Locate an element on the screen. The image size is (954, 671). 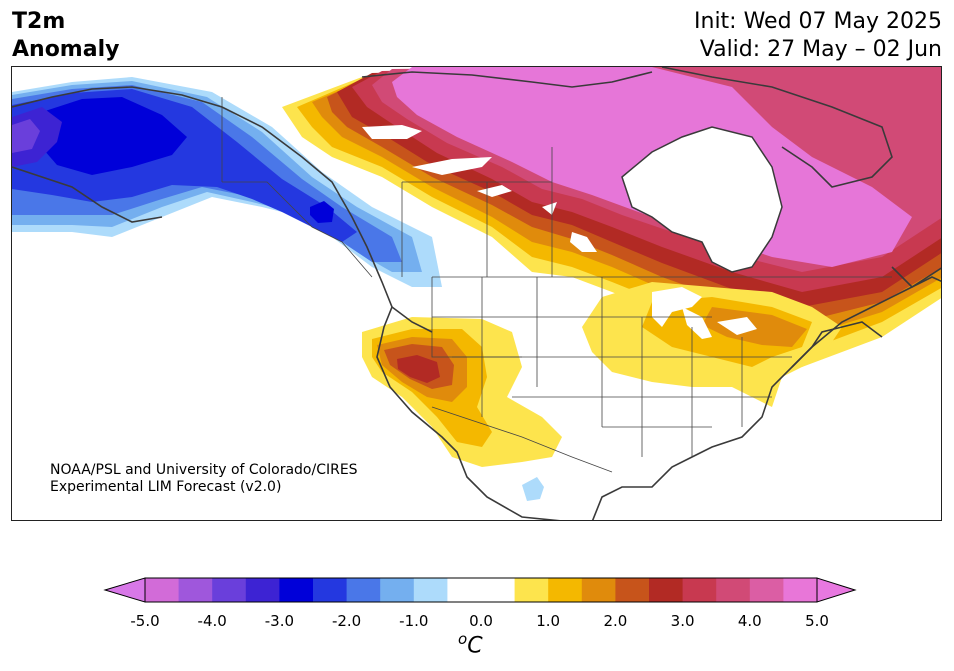
colorbar-outline is located at coordinates (481, 590).